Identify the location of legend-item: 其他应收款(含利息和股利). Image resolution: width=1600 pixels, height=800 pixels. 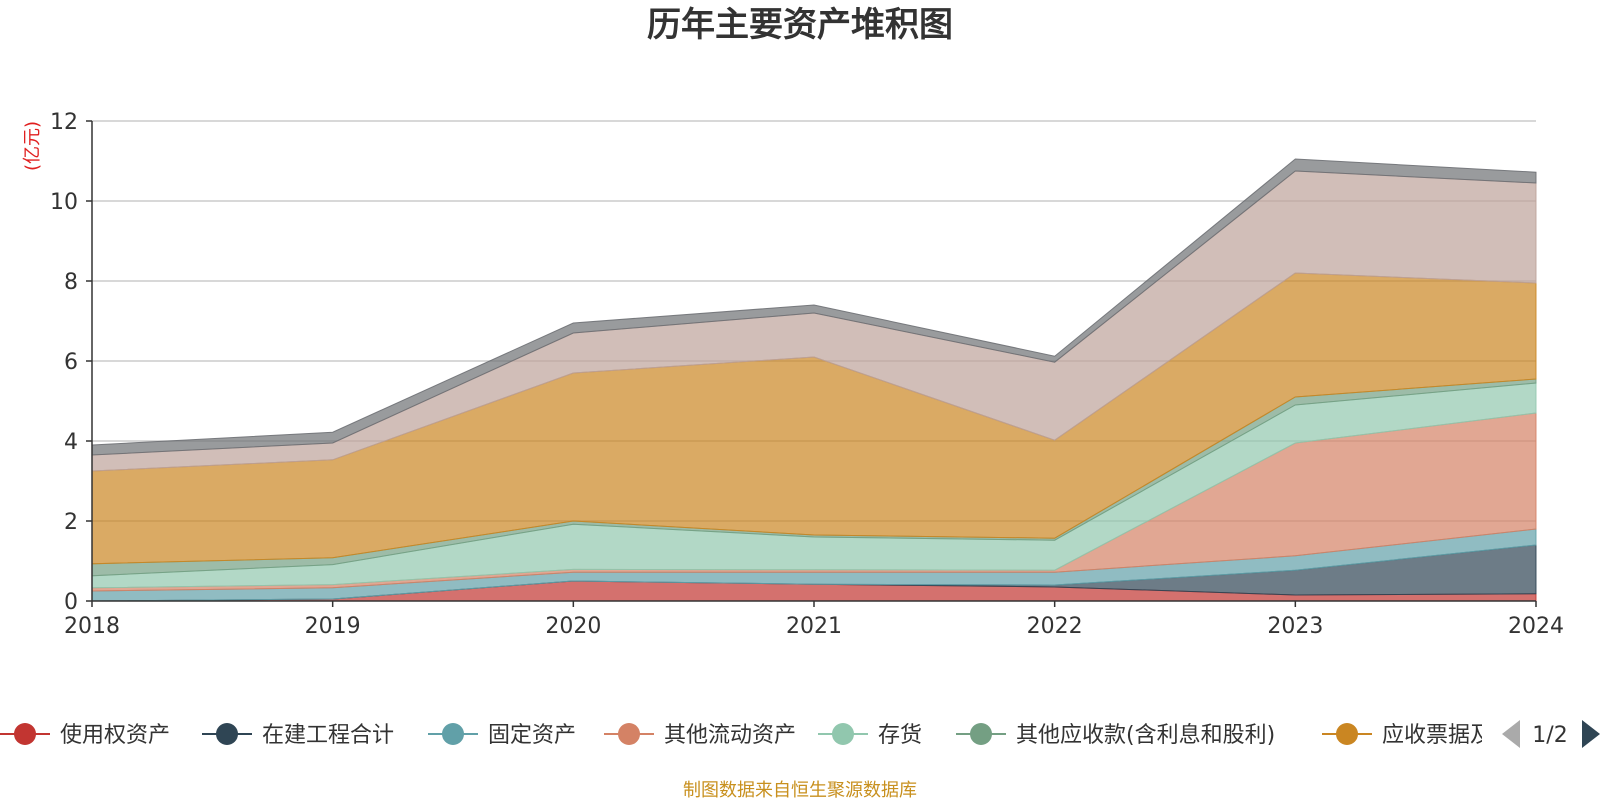
(1115, 735).